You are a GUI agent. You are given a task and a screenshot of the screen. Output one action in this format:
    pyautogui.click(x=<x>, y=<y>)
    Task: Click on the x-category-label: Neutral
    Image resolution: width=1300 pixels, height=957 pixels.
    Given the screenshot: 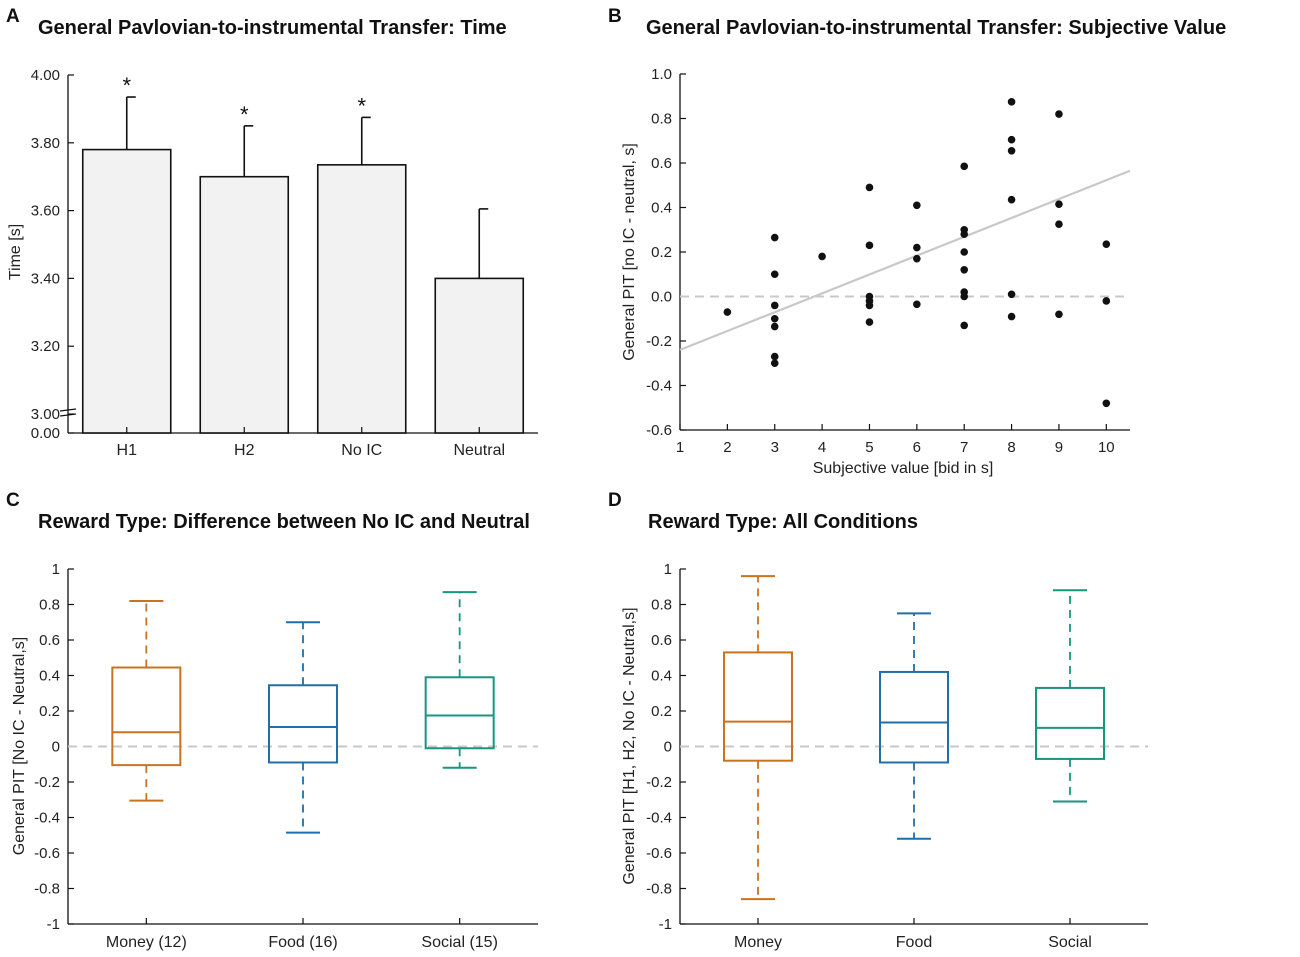 What is the action you would take?
    pyautogui.click(x=479, y=450)
    